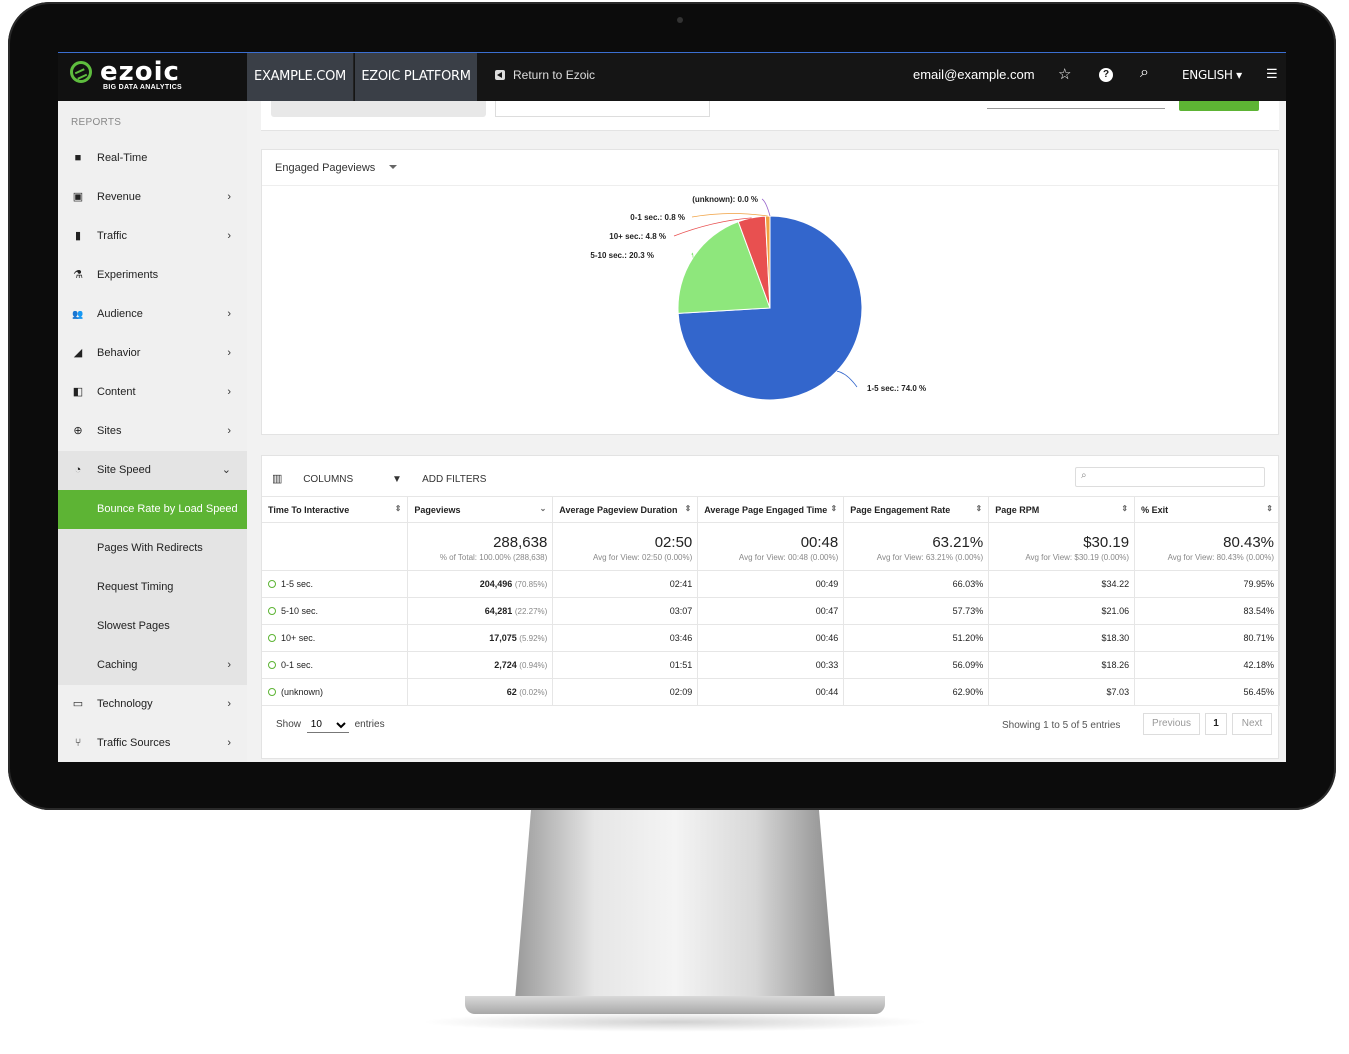  What do you see at coordinates (152, 353) in the screenshot?
I see `sidebar-item-behavior: ◢ Behavior ›` at bounding box center [152, 353].